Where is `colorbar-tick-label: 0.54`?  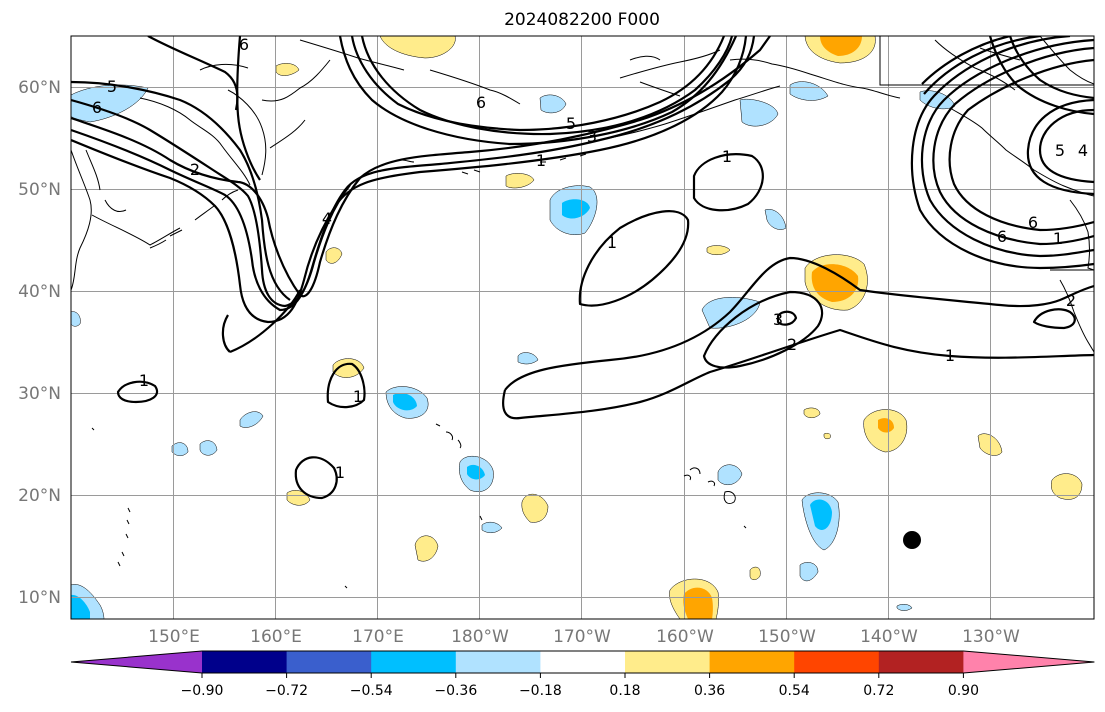 colorbar-tick-label: 0.54 is located at coordinates (794, 691).